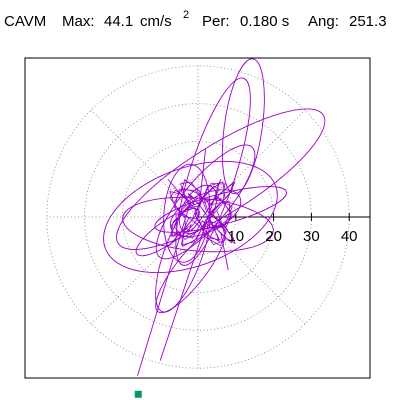 The image size is (400, 400). What do you see at coordinates (235, 236) in the screenshot?
I see `x-tick-label: 10` at bounding box center [235, 236].